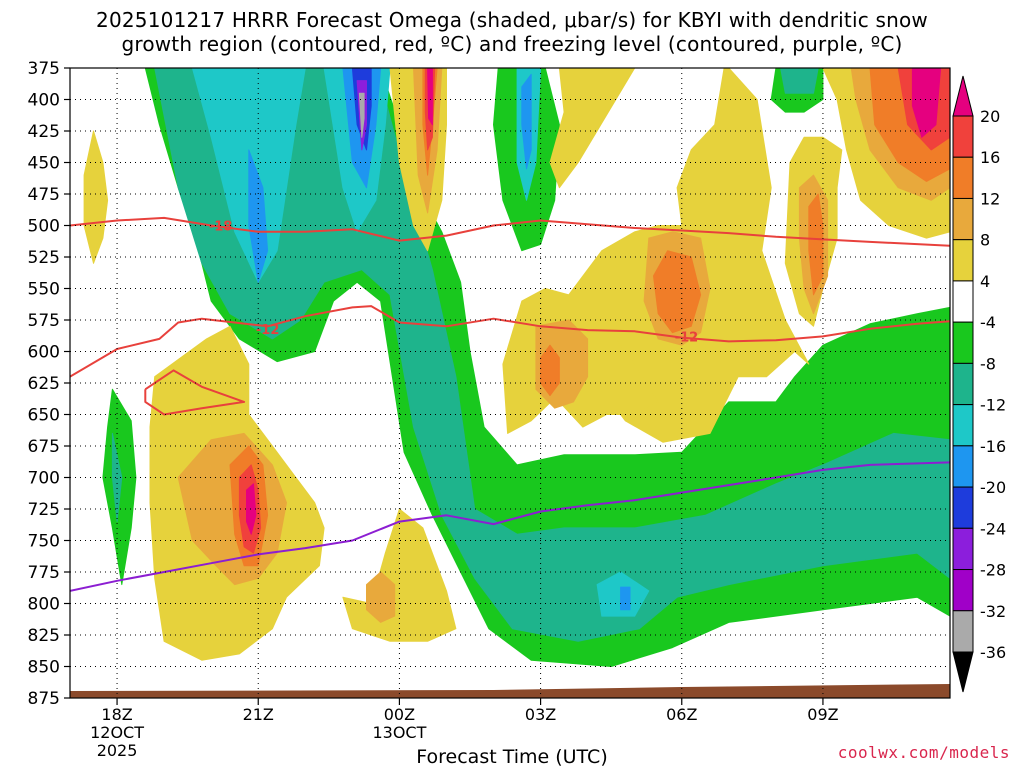 The image size is (1024, 768). What do you see at coordinates (44, 132) in the screenshot?
I see `y-tick-label-425: 425` at bounding box center [44, 132].